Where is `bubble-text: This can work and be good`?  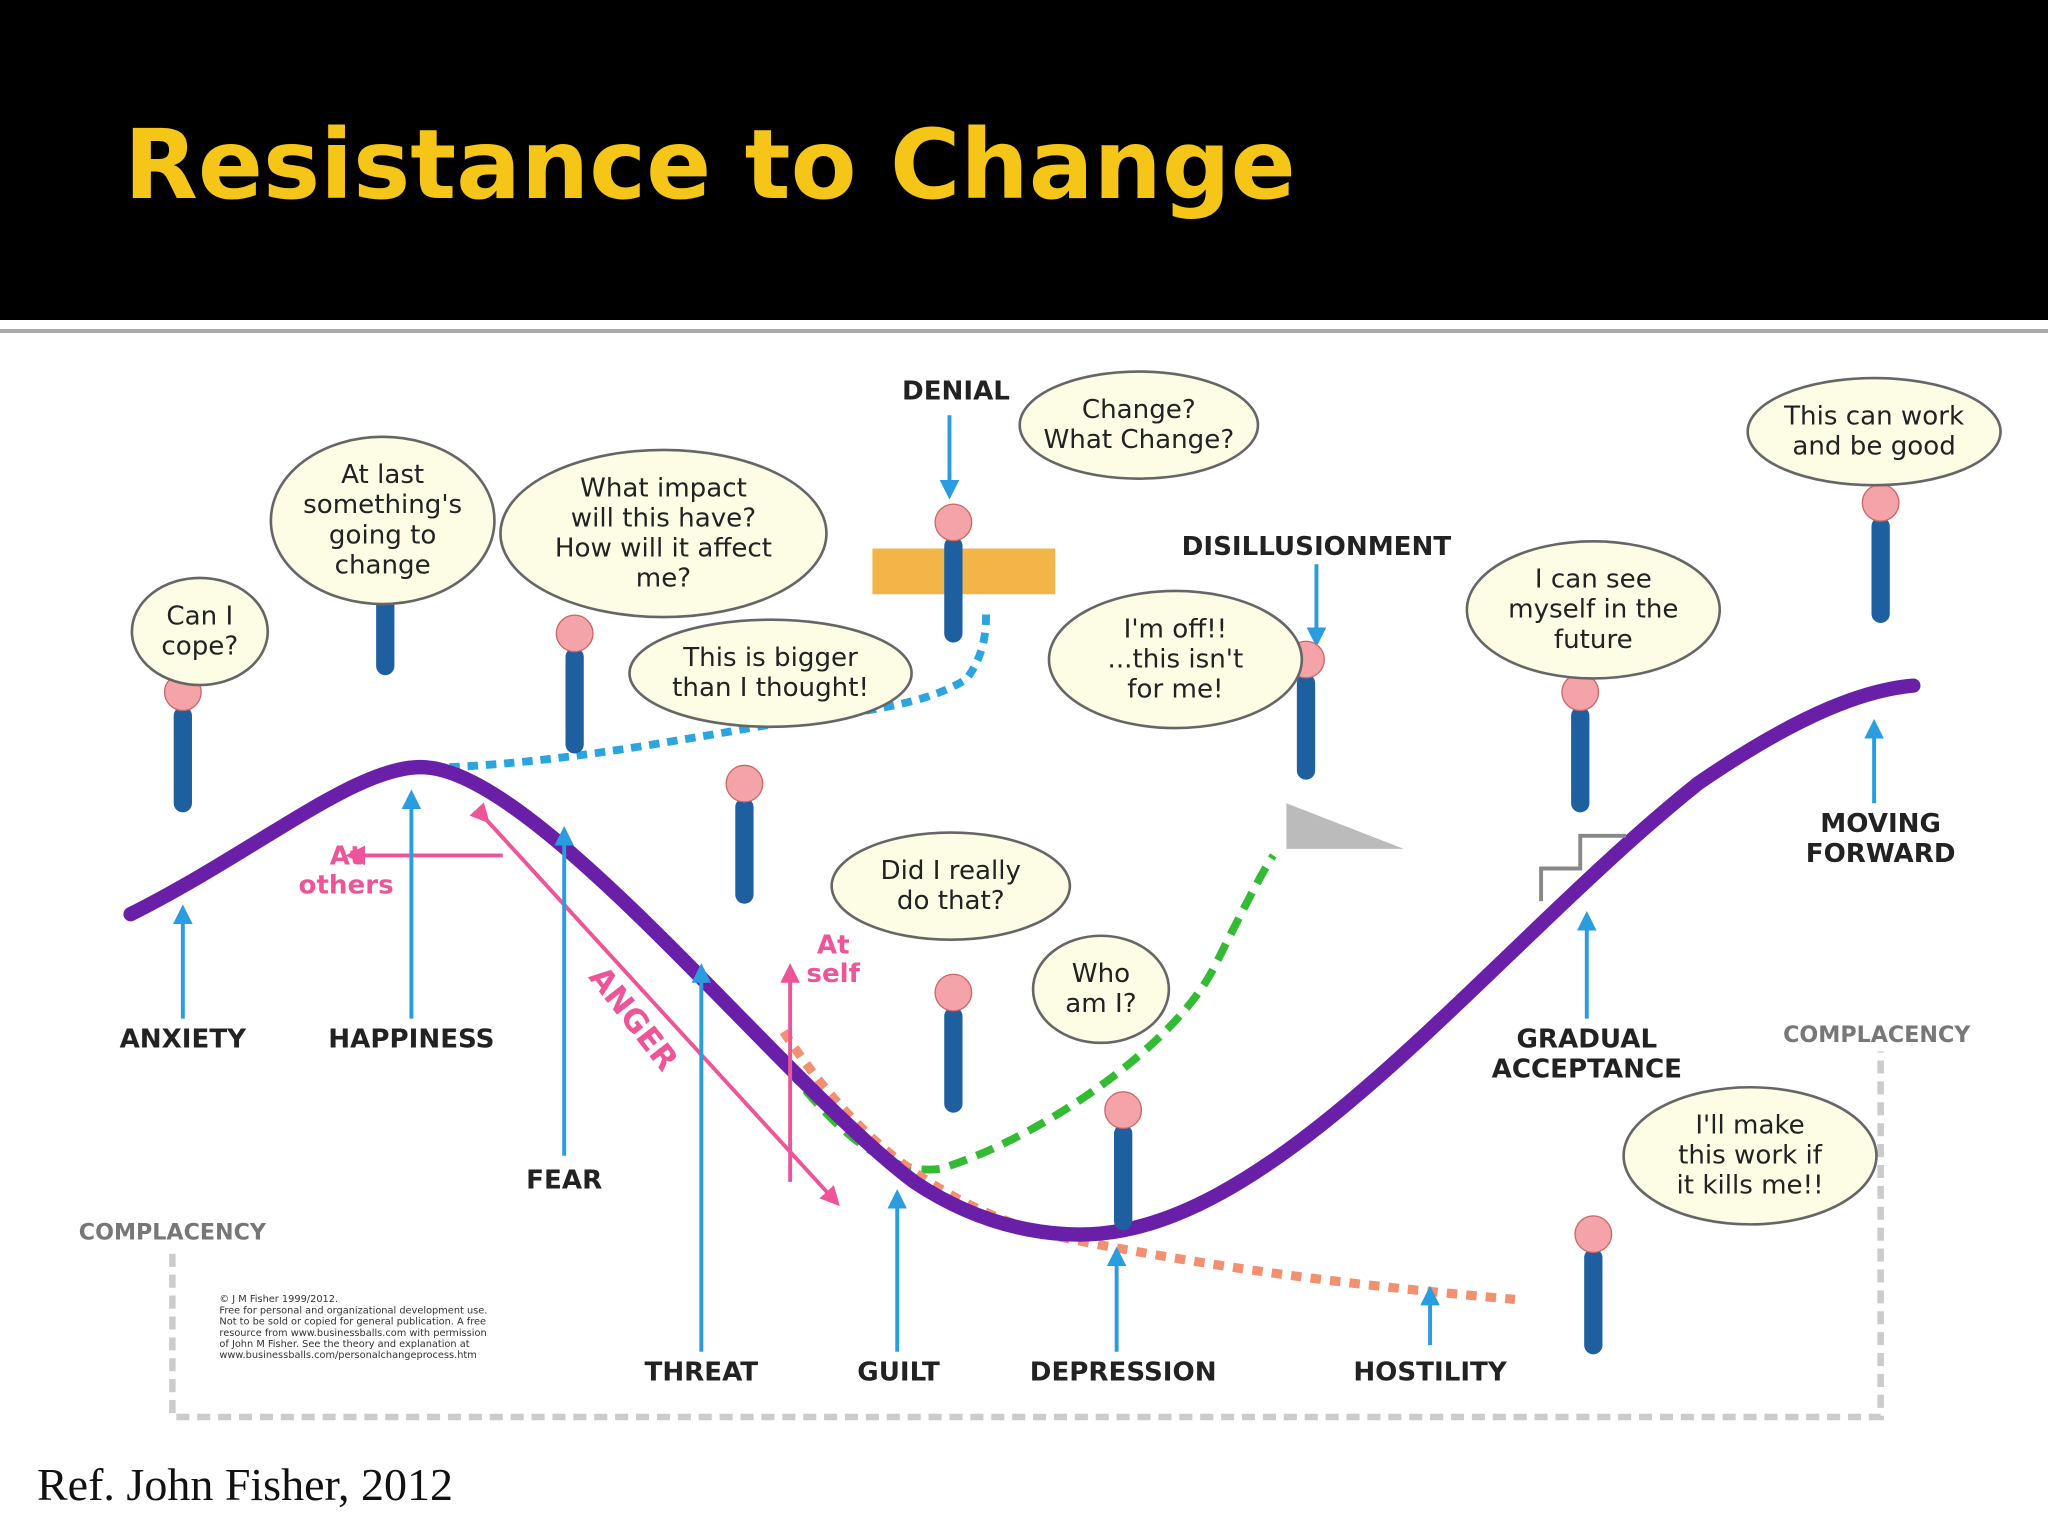 bubble-text: This can work and be good is located at coordinates (1874, 431).